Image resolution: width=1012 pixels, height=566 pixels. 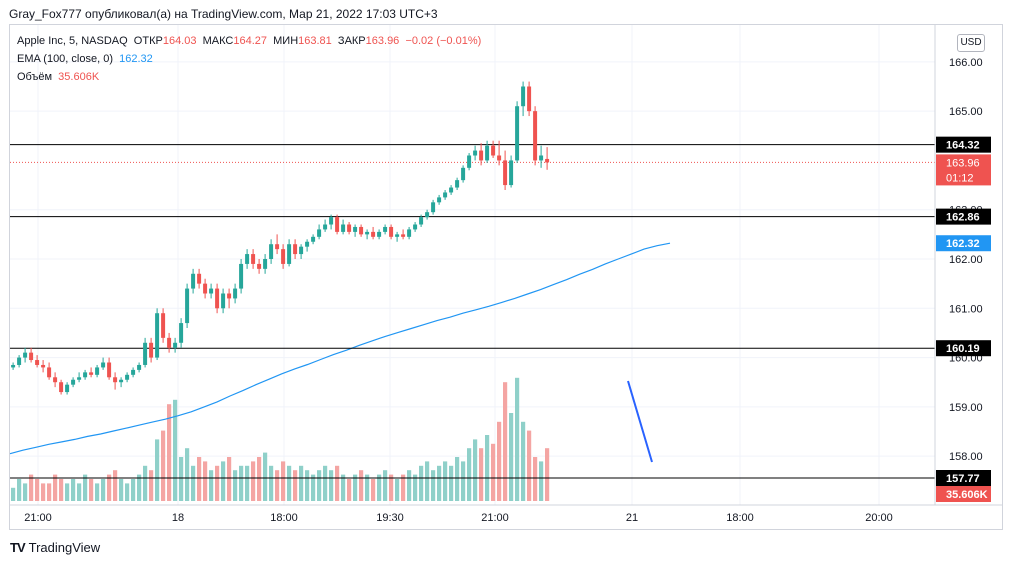 What do you see at coordinates (960, 178) in the screenshot?
I see `countdown-tag: 01:12` at bounding box center [960, 178].